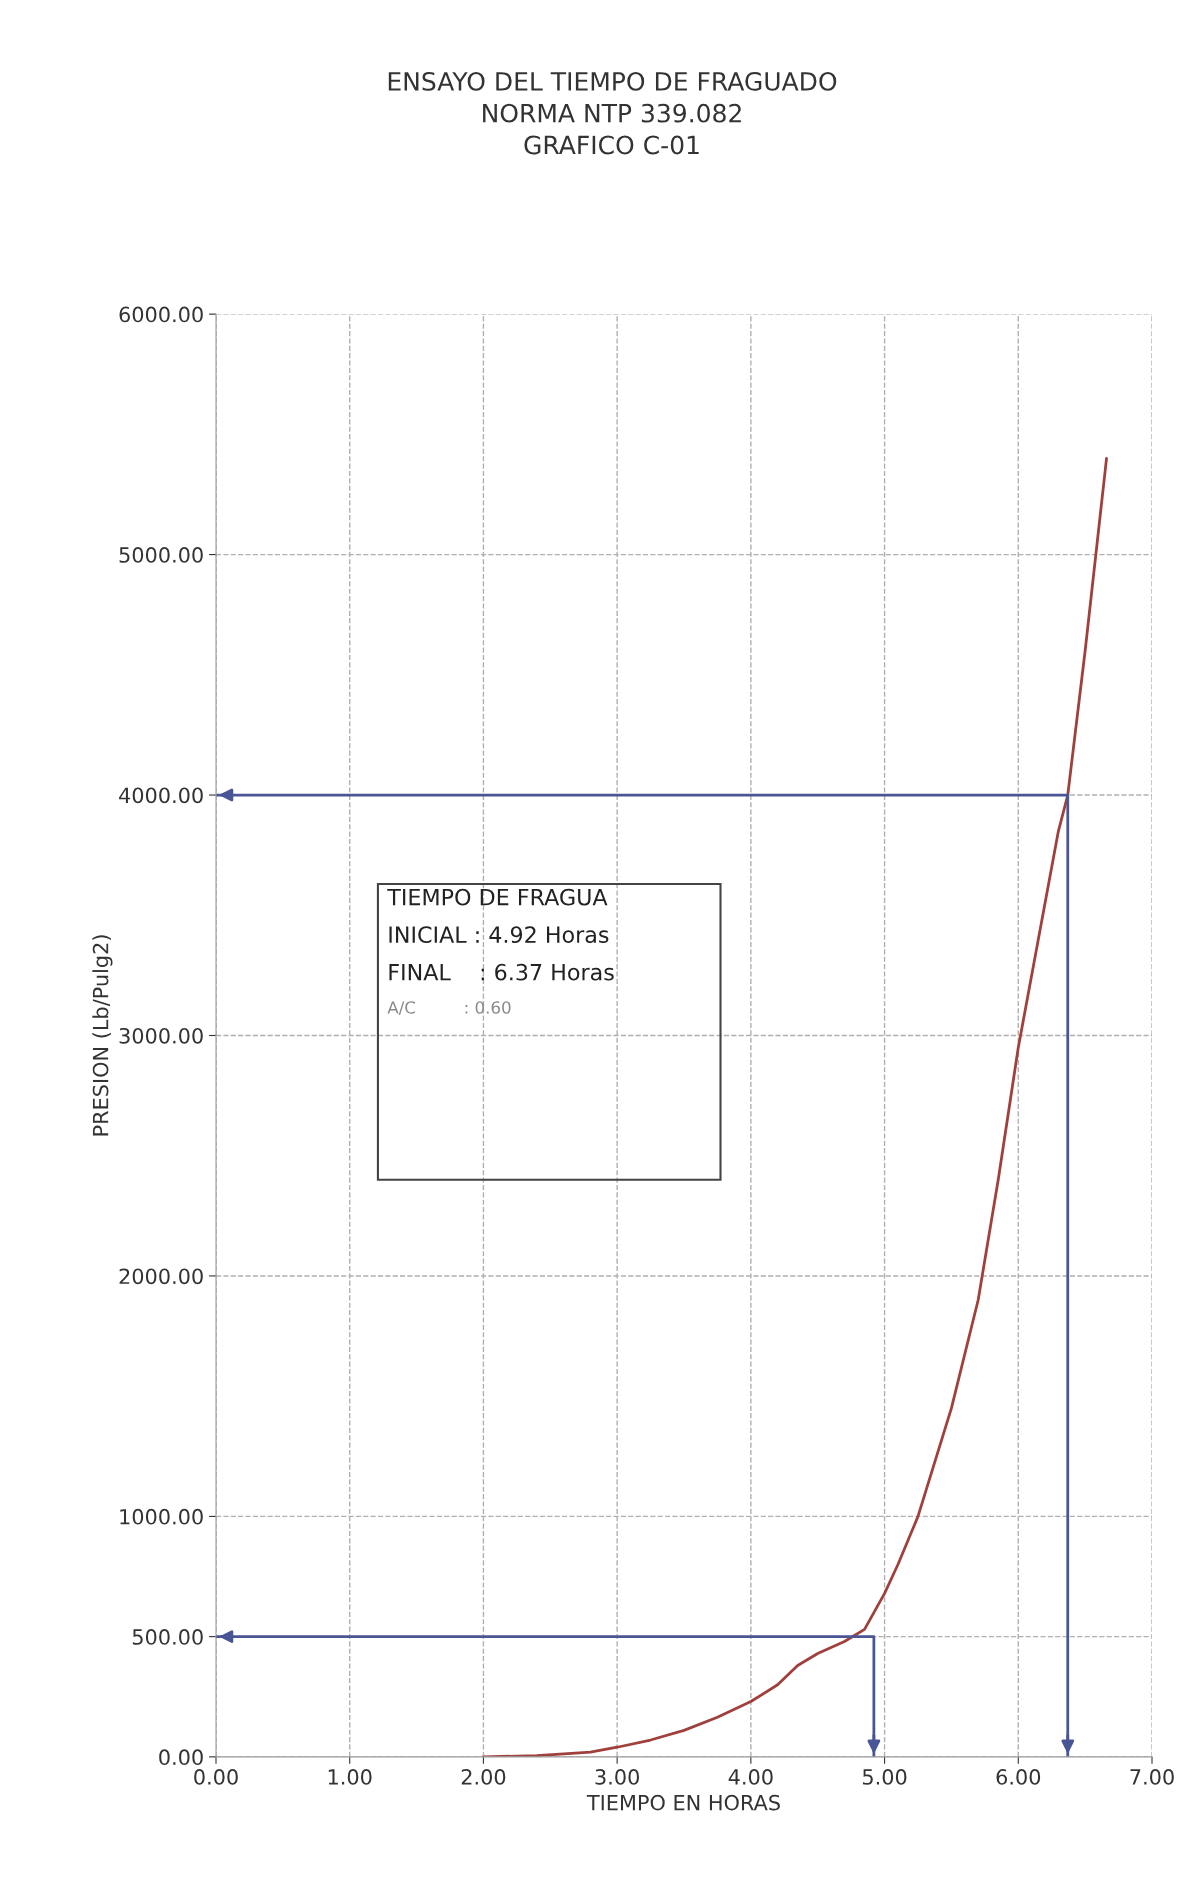 The height and width of the screenshot is (1881, 1200). Describe the element at coordinates (350, 1777) in the screenshot. I see `x-tick-label: 1.00` at that location.